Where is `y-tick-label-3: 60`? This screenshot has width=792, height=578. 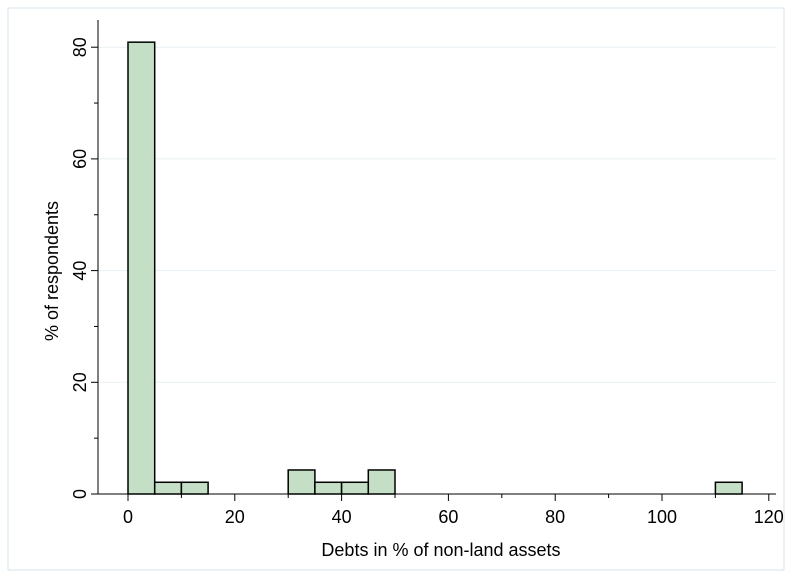 y-tick-label-3: 60 is located at coordinates (80, 159).